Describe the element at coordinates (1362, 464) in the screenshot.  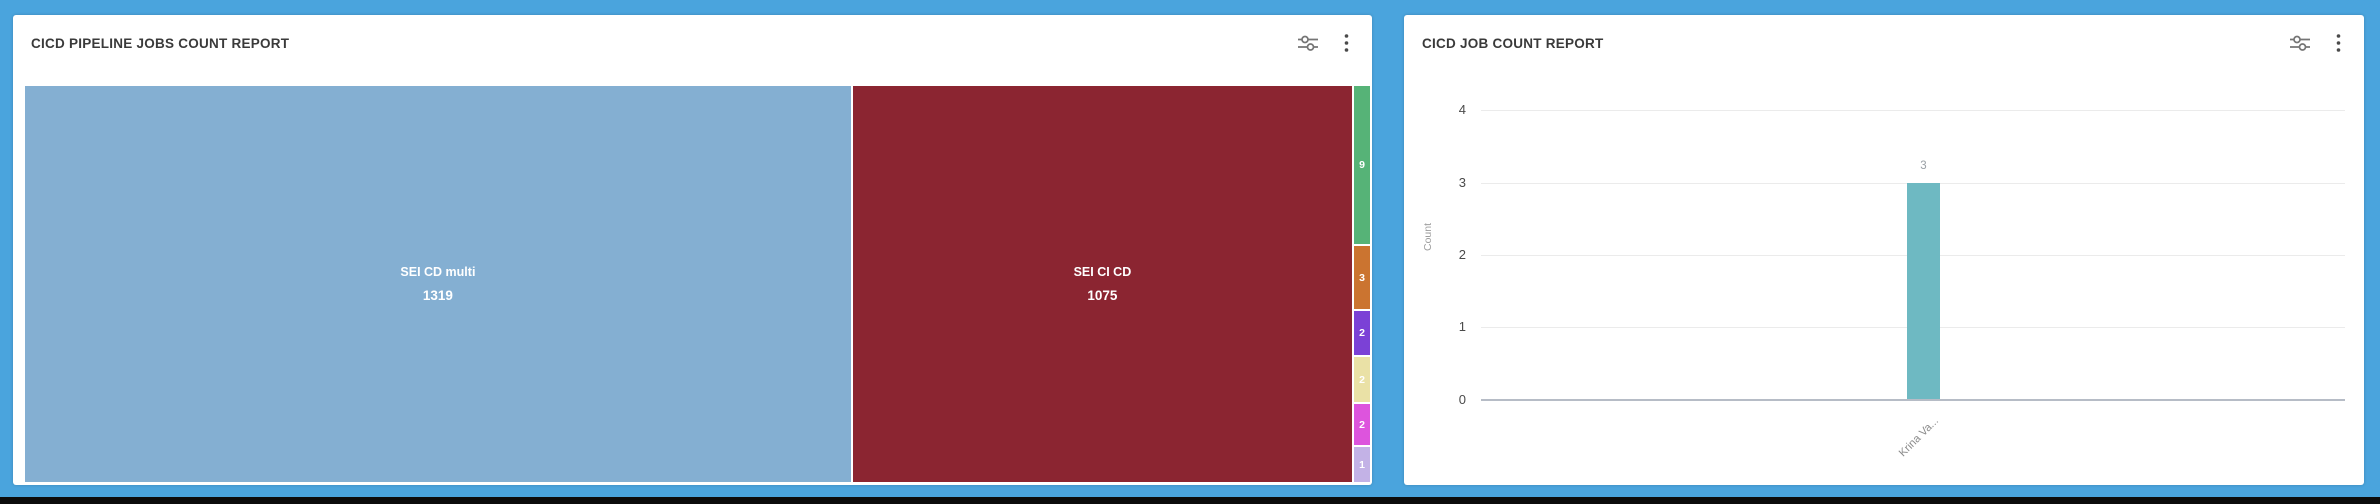
I see `treemap-node-small: 1` at that location.